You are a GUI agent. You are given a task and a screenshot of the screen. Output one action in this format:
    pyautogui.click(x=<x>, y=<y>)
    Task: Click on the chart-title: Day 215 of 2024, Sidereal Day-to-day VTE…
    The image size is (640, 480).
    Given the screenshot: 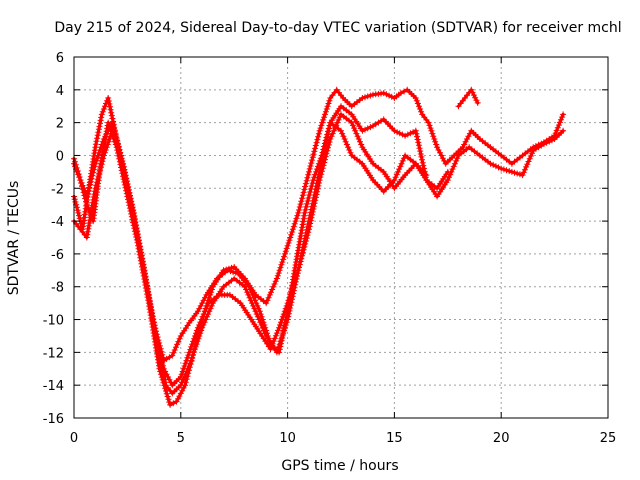 What is the action you would take?
    pyautogui.click(x=337, y=28)
    